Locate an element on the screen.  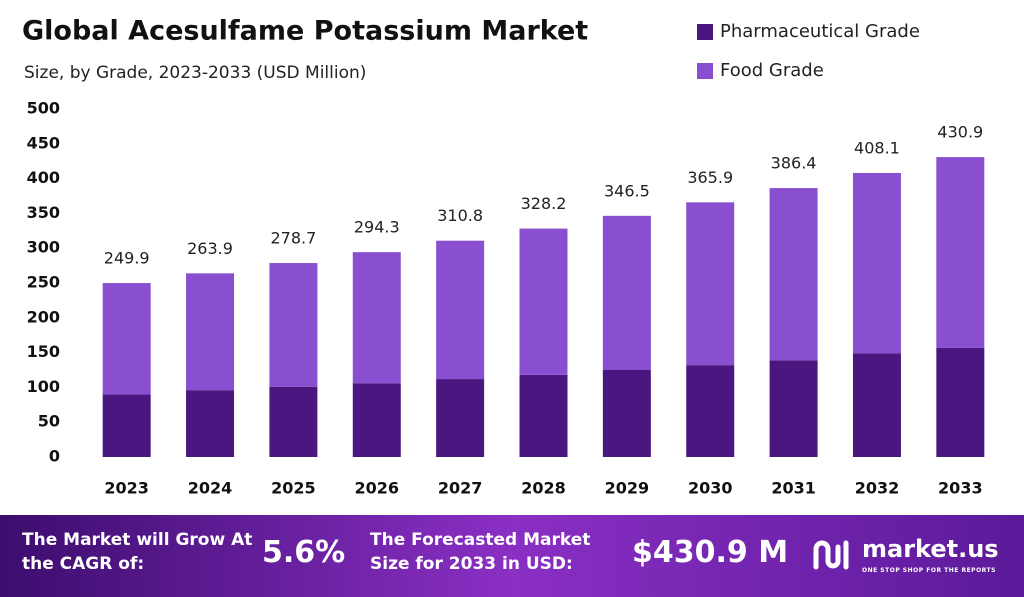
forecast-value: $430.9 M is located at coordinates (710, 552).